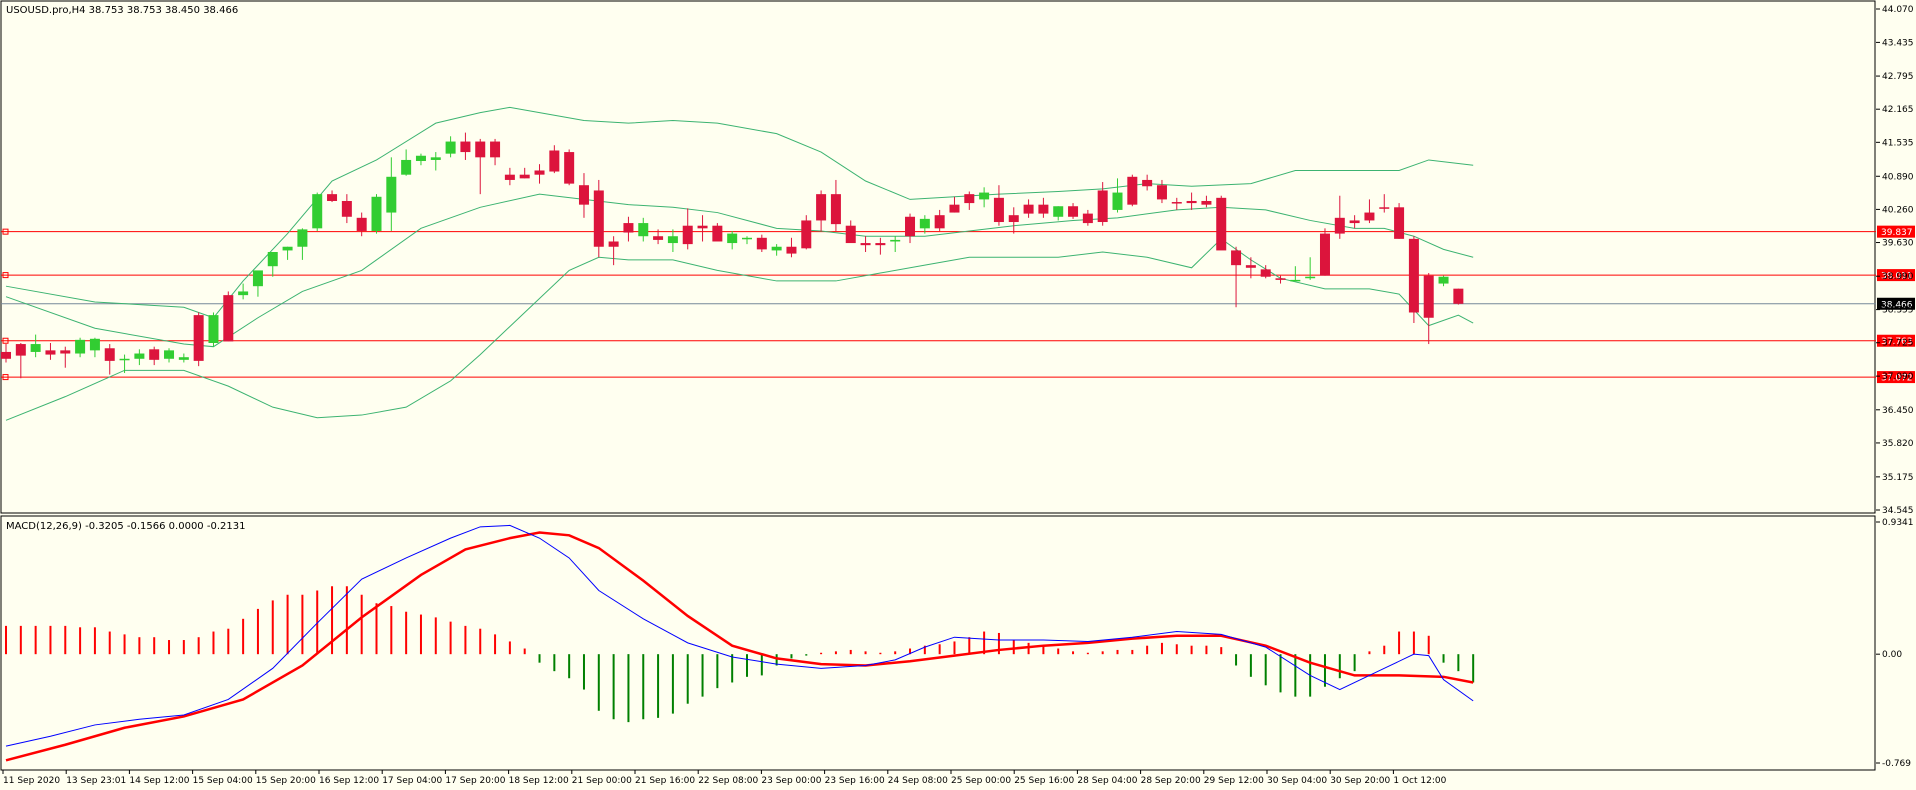  What do you see at coordinates (1897, 277) in the screenshot?
I see `level-price-label: 39.011` at bounding box center [1897, 277].